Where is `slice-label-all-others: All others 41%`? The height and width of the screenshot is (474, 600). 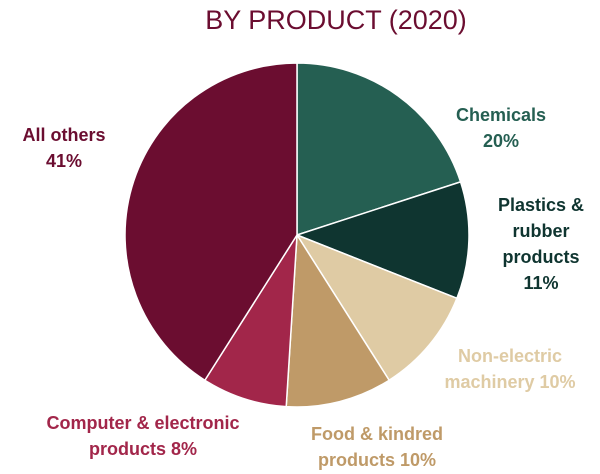
slice-label-all-others: All others 41% is located at coordinates (63, 148).